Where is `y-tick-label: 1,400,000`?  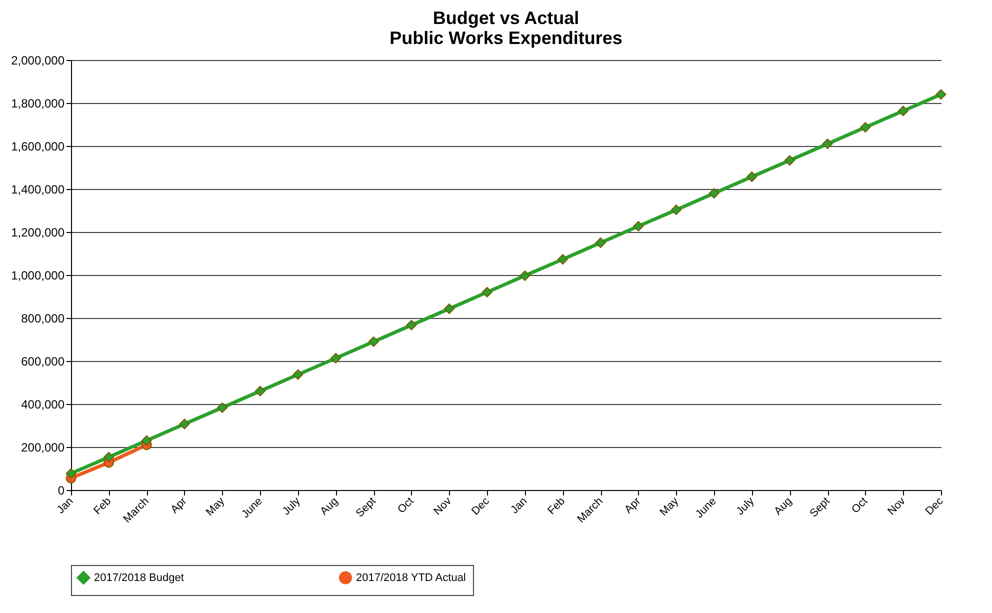 y-tick-label: 1,400,000 is located at coordinates (38, 189).